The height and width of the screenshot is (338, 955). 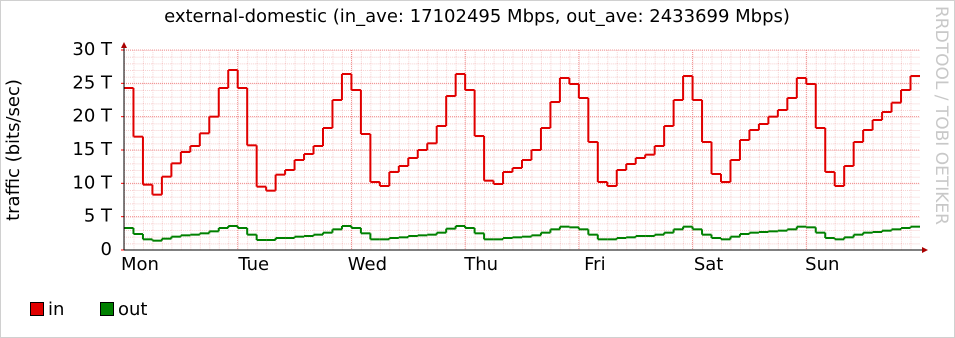 I want to click on y-tick-label: 15 T, so click(x=92, y=149).